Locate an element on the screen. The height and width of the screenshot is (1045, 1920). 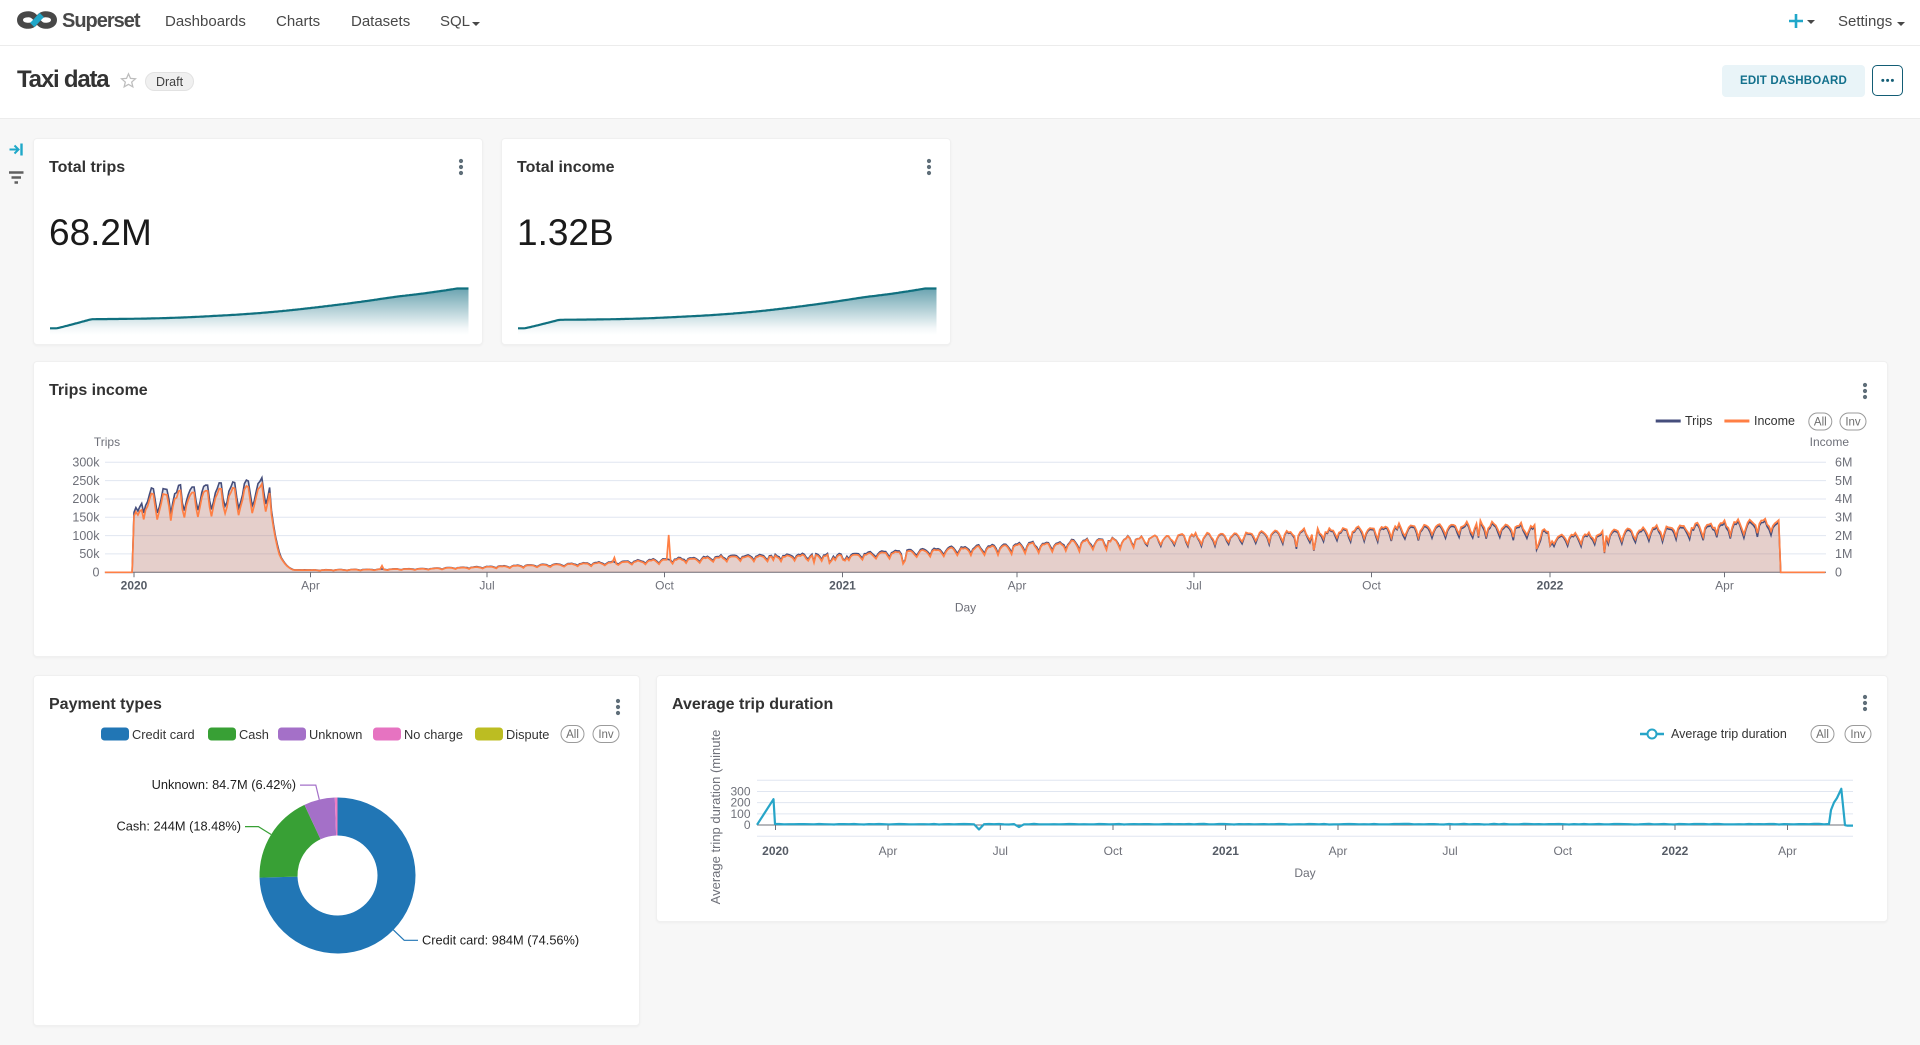
svg-text: 300k is located at coordinates (86, 463).